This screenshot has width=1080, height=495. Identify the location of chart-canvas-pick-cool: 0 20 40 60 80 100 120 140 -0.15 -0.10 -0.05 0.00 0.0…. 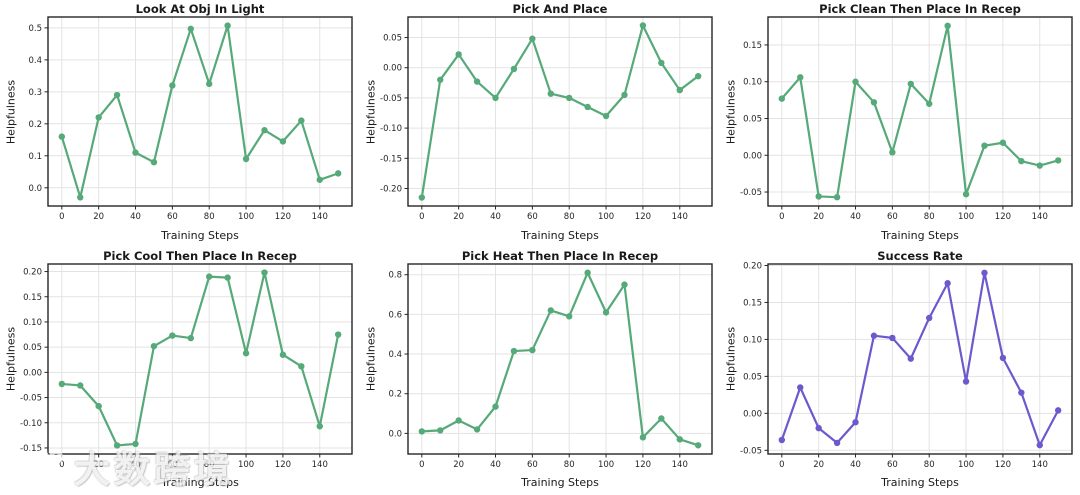
(186, 366).